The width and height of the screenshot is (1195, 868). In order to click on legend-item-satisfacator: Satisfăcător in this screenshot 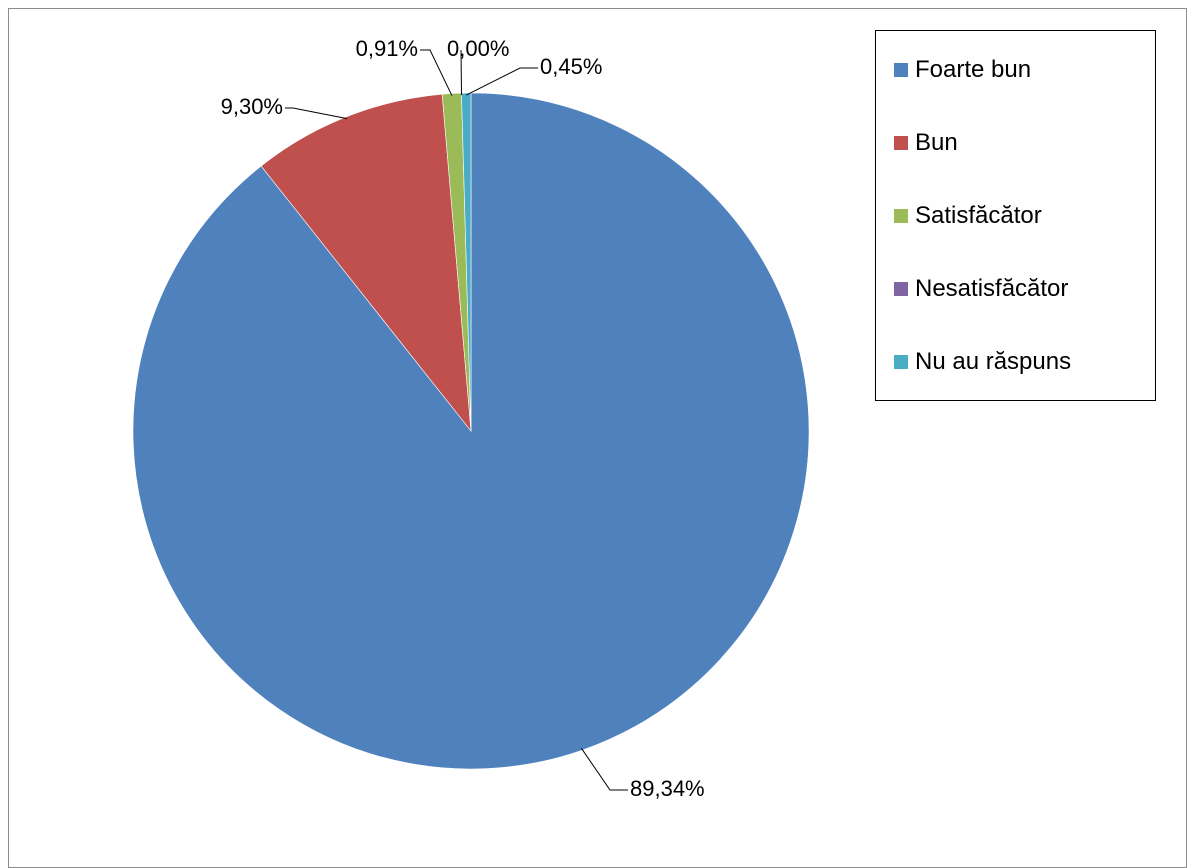, I will do `click(968, 216)`.